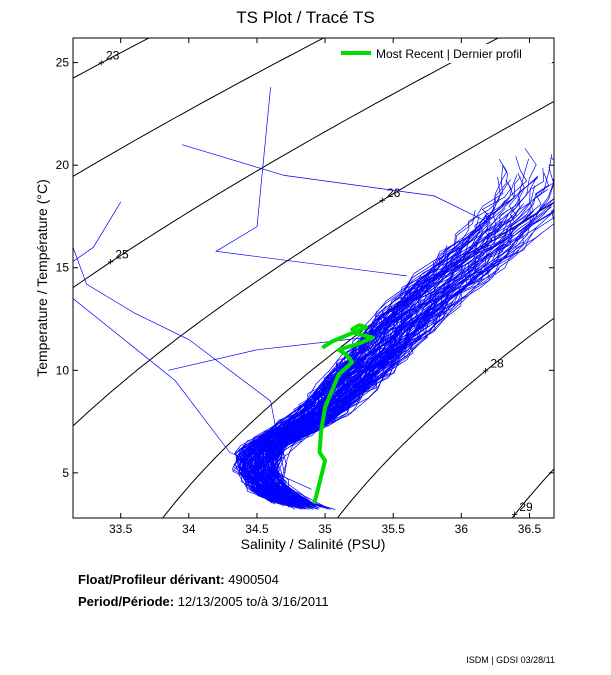 The width and height of the screenshot is (611, 675). Describe the element at coordinates (189, 529) in the screenshot. I see `x-tick-label: 34` at that location.